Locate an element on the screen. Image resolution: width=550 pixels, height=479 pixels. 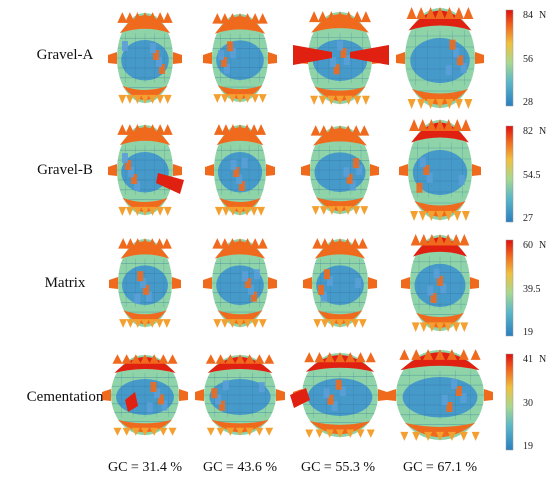
force-sphere-r1-c3 is located at coordinates (340, 58).